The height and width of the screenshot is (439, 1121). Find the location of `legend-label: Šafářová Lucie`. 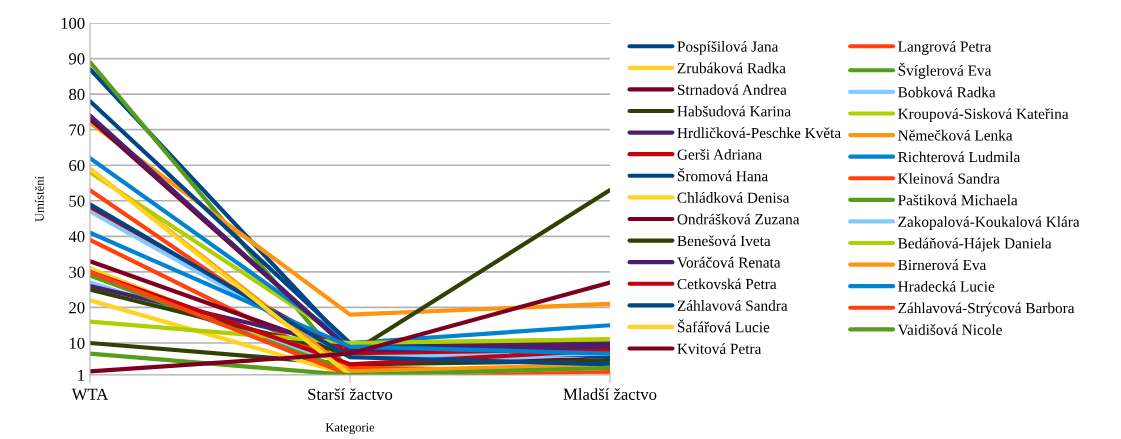

legend-label: Šafářová Lucie is located at coordinates (723, 326).